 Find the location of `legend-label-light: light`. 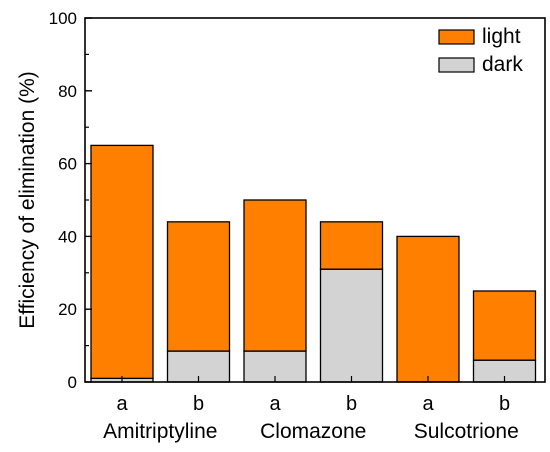

legend-label-light: light is located at coordinates (501, 36).